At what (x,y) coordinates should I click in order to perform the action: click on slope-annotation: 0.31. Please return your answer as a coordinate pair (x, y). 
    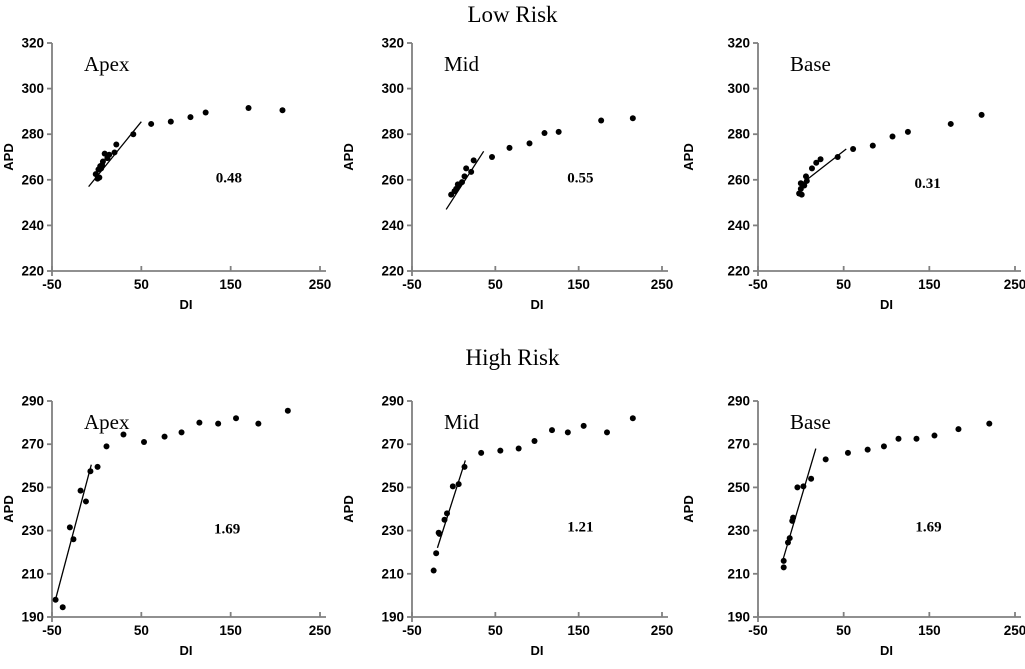
    Looking at the image, I should click on (927, 184).